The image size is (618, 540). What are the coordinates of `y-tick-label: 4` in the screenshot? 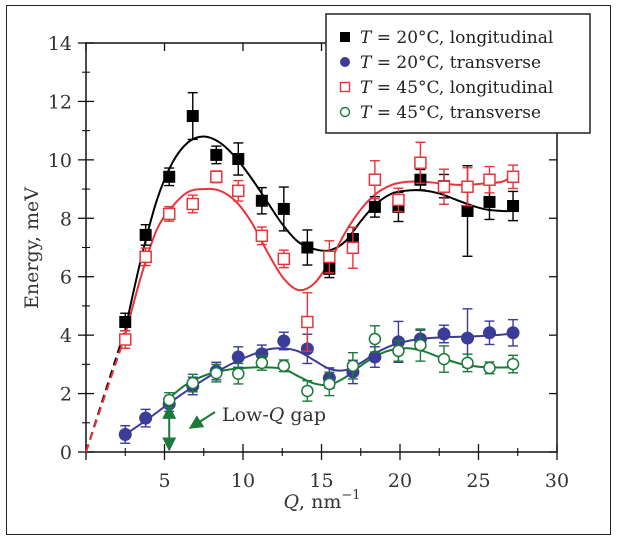 It's located at (66, 336).